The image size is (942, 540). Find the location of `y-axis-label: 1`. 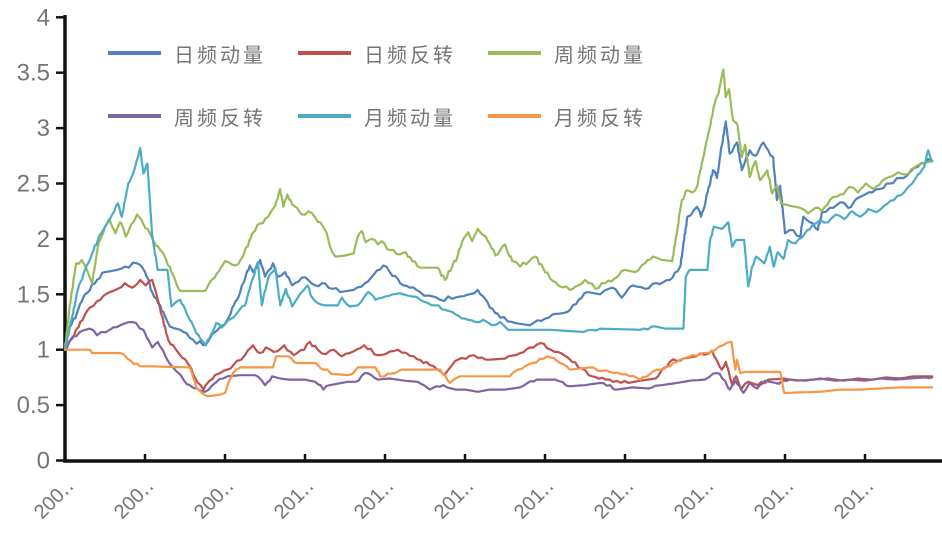

y-axis-label: 1 is located at coordinates (43, 350).